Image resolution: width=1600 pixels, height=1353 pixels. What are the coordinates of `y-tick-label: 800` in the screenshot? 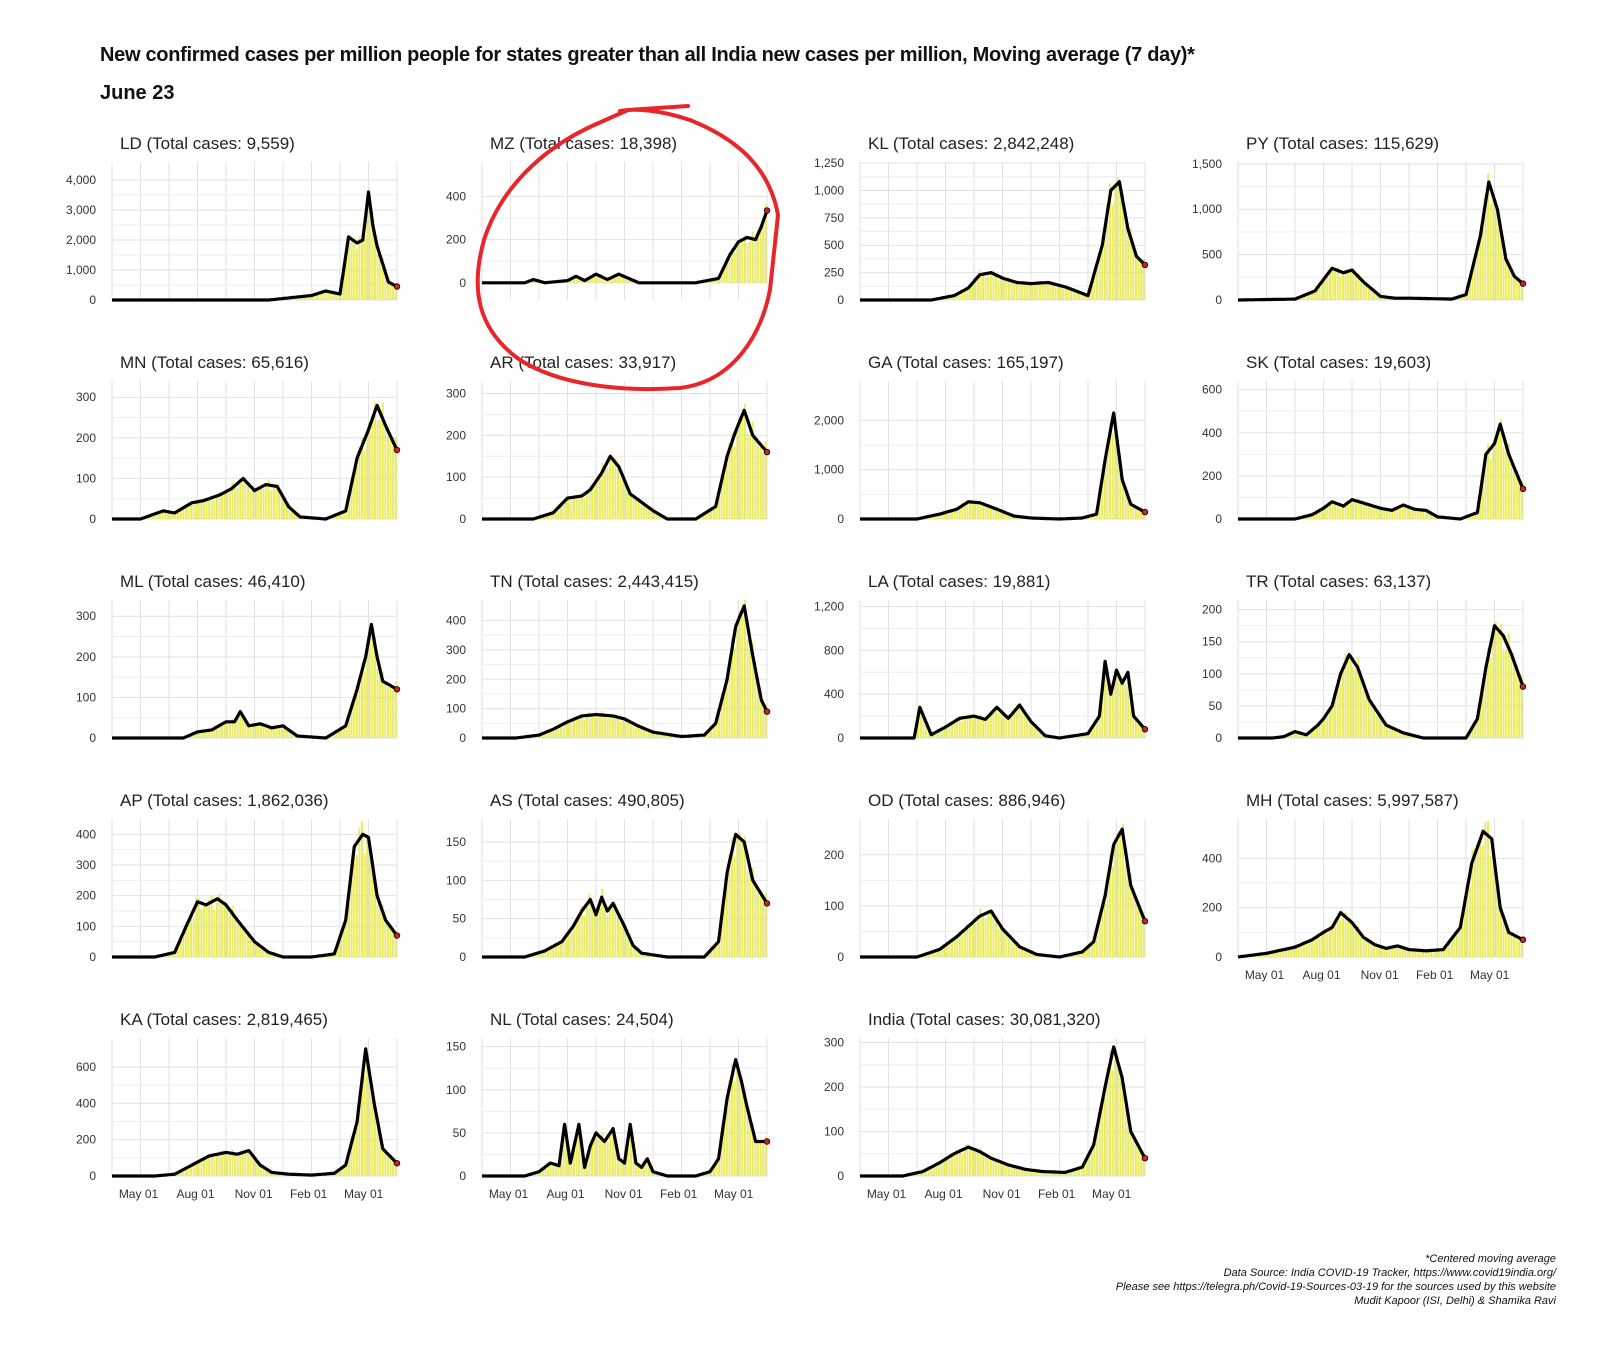 It's located at (834, 650).